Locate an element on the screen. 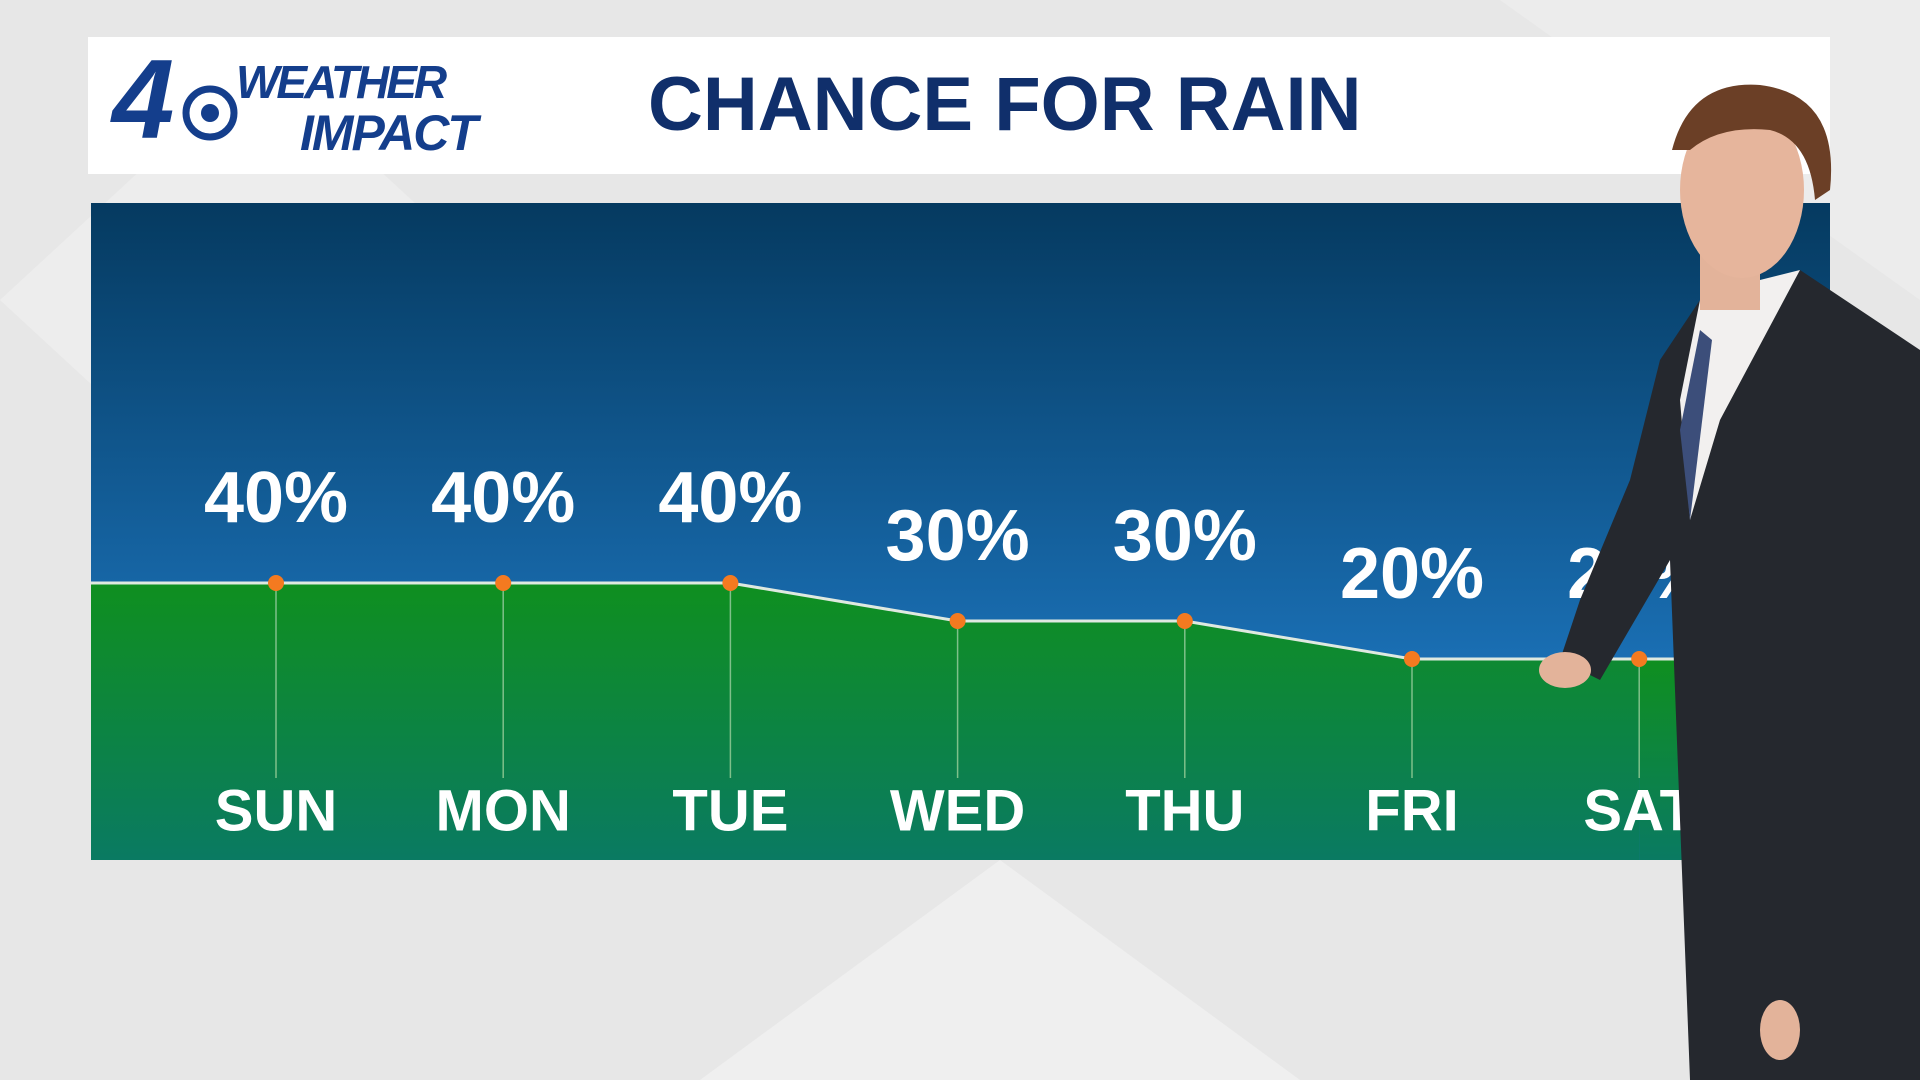 This screenshot has width=1920, height=1080. area-extension is located at coordinates (183, 721).